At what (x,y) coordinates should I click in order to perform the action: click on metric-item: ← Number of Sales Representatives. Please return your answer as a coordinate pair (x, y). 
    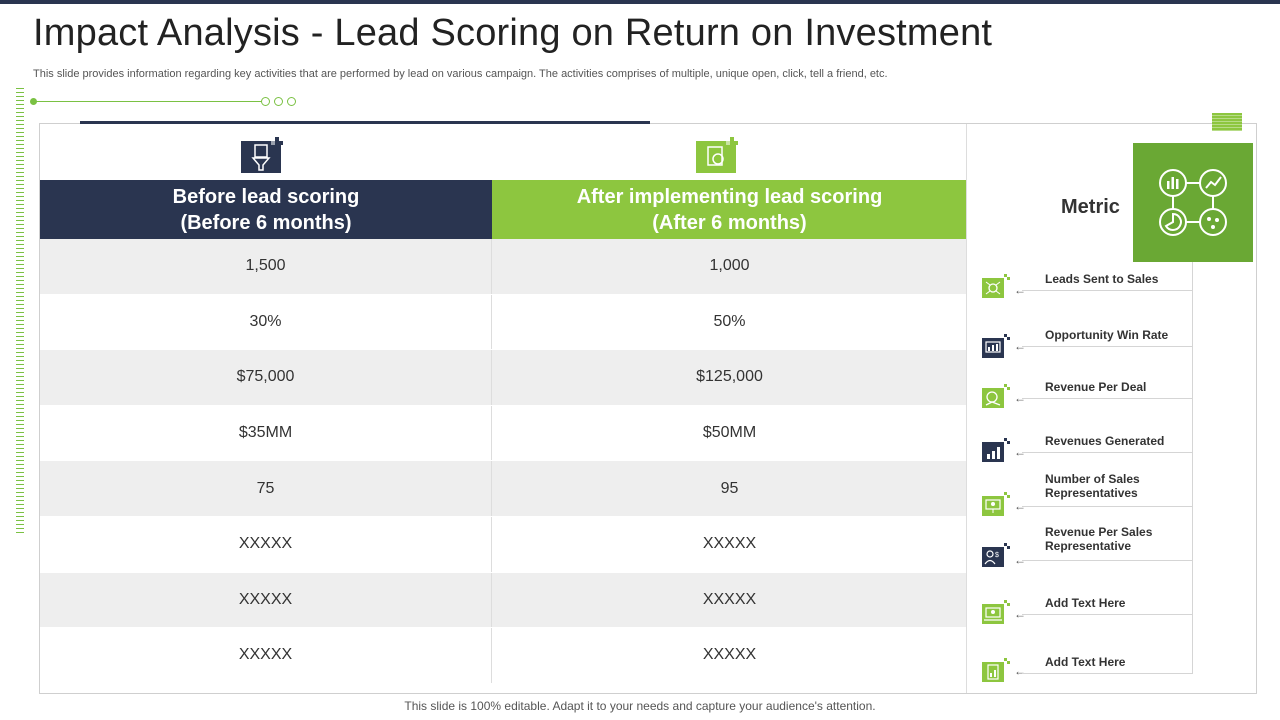
    Looking at the image, I should click on (1087, 493).